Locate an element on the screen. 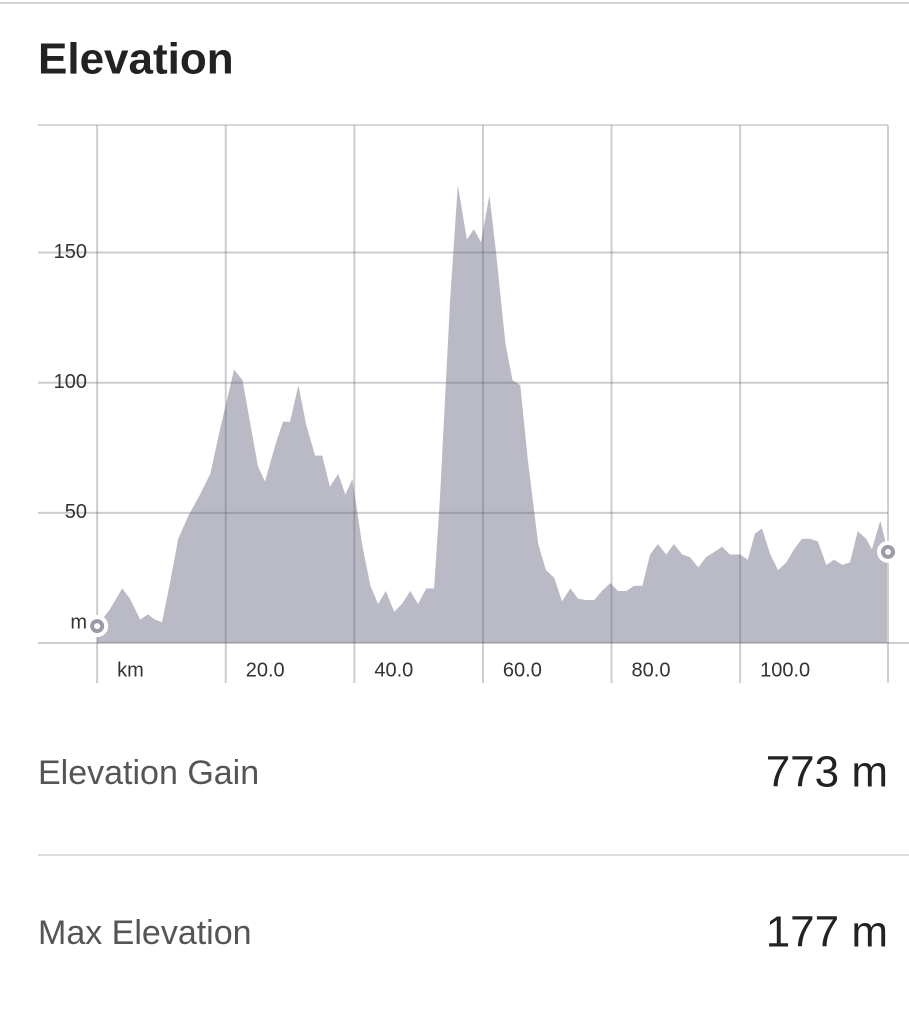  x-tick-label: 60.0 is located at coordinates (522, 670).